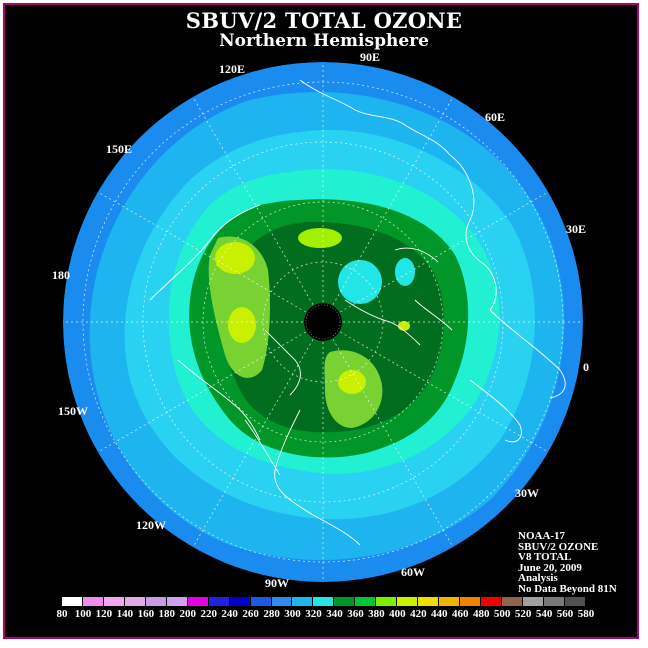  I want to click on legend-tick-label: 80, so click(62, 614).